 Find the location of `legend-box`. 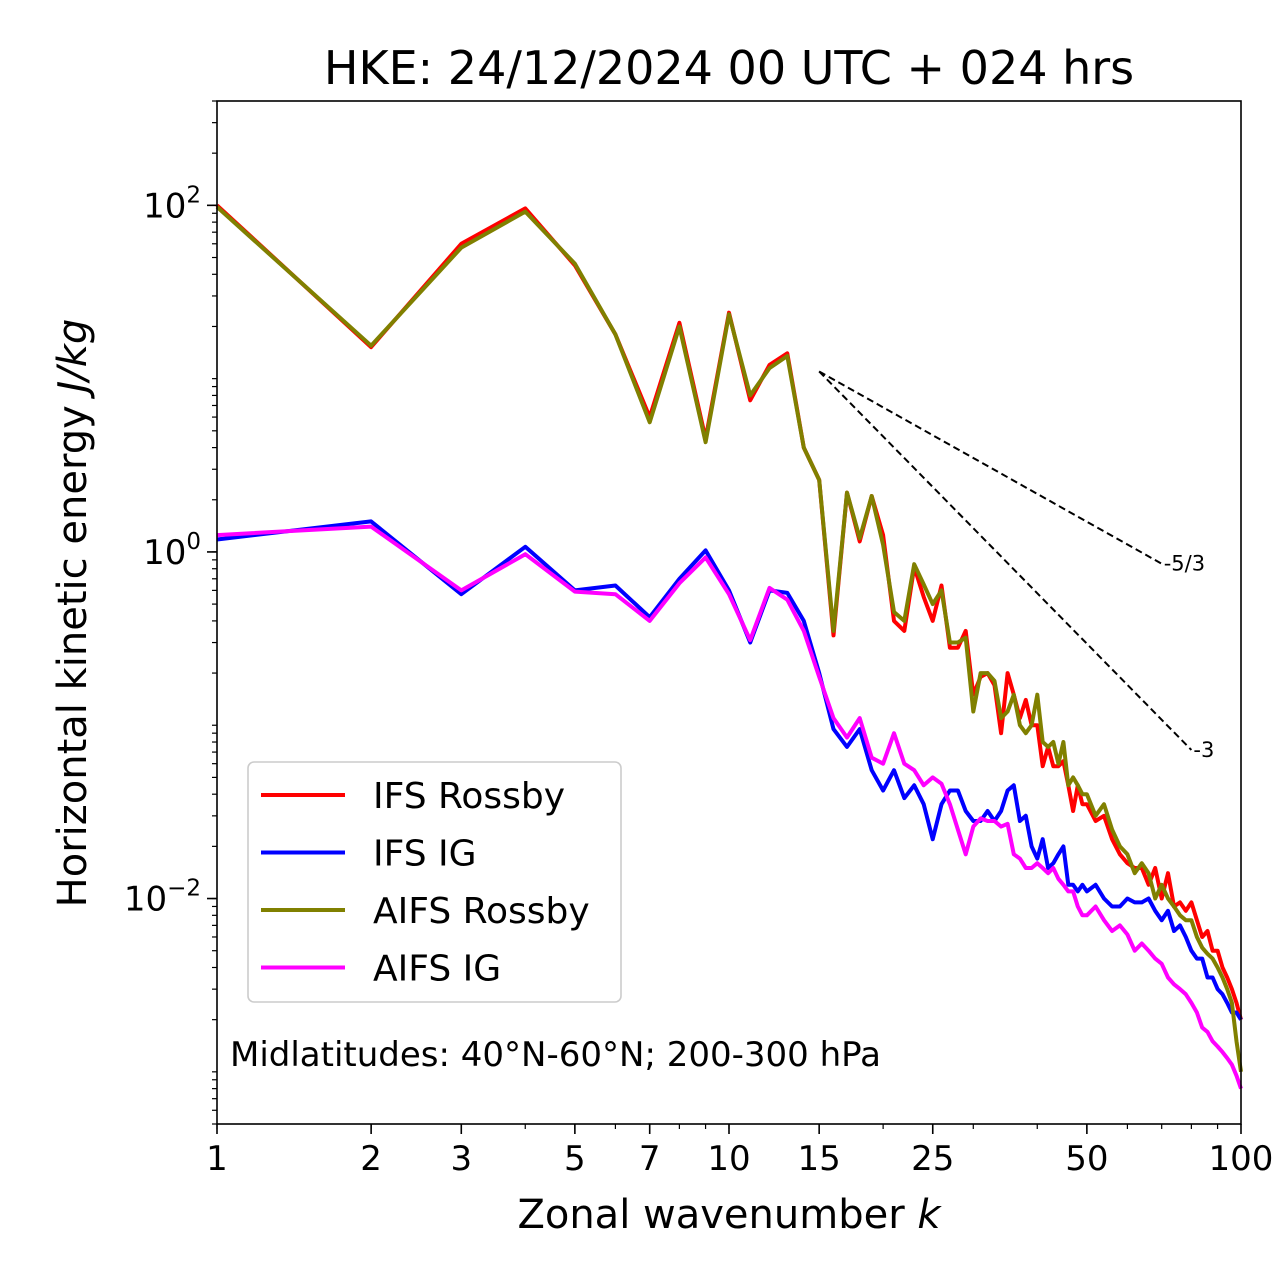

legend-box is located at coordinates (434, 882).